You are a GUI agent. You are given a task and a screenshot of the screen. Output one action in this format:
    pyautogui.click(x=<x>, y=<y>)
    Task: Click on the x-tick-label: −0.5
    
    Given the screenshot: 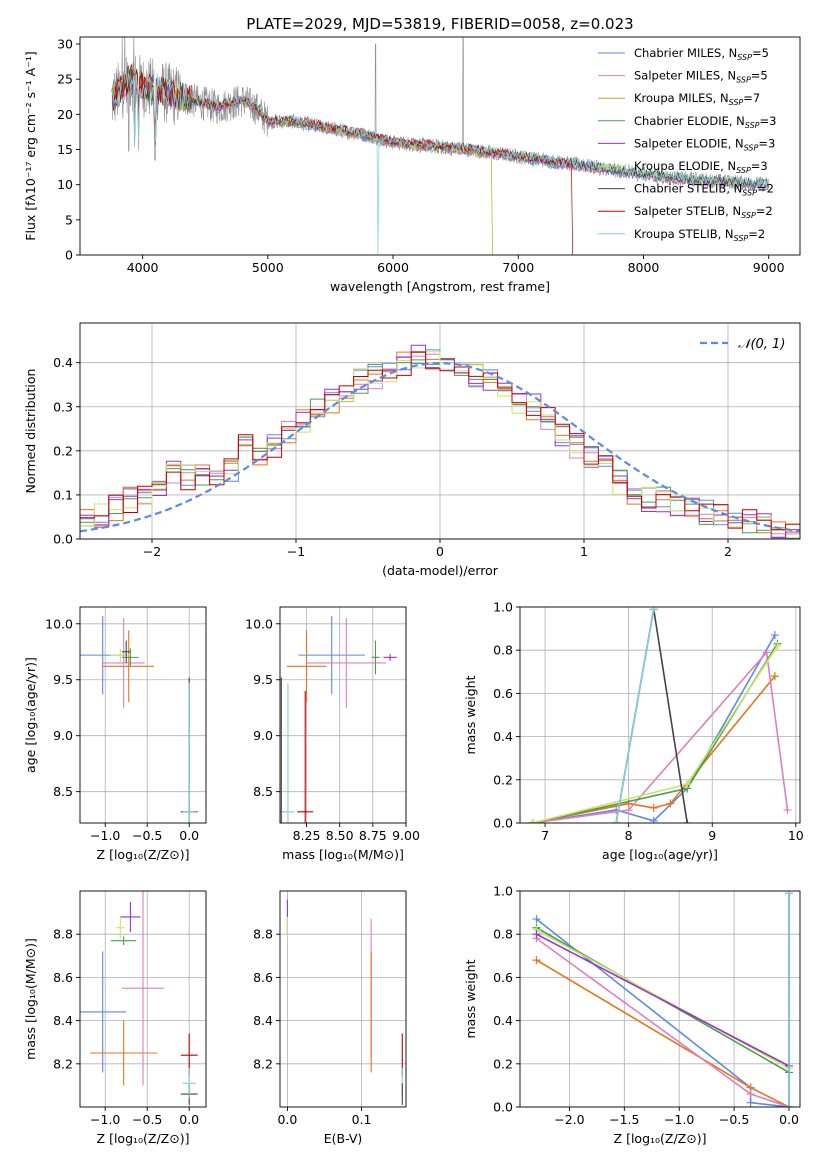 What is the action you would take?
    pyautogui.click(x=147, y=835)
    